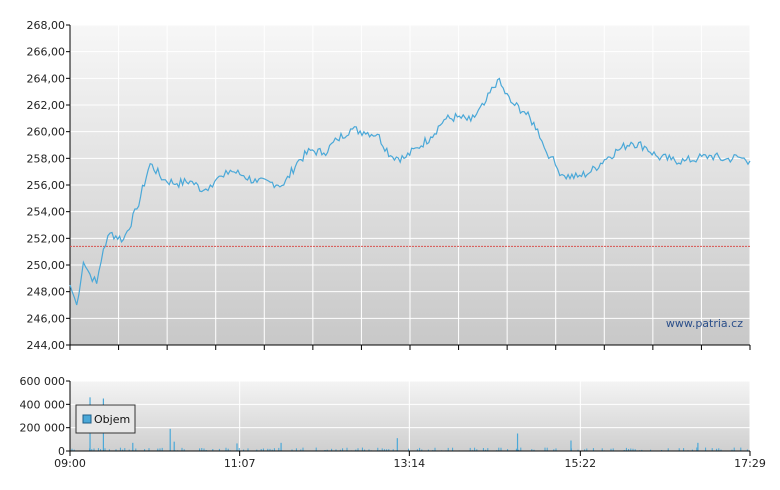  What do you see at coordinates (46, 238) in the screenshot?
I see `price-y-tick-label: 252,00` at bounding box center [46, 238].